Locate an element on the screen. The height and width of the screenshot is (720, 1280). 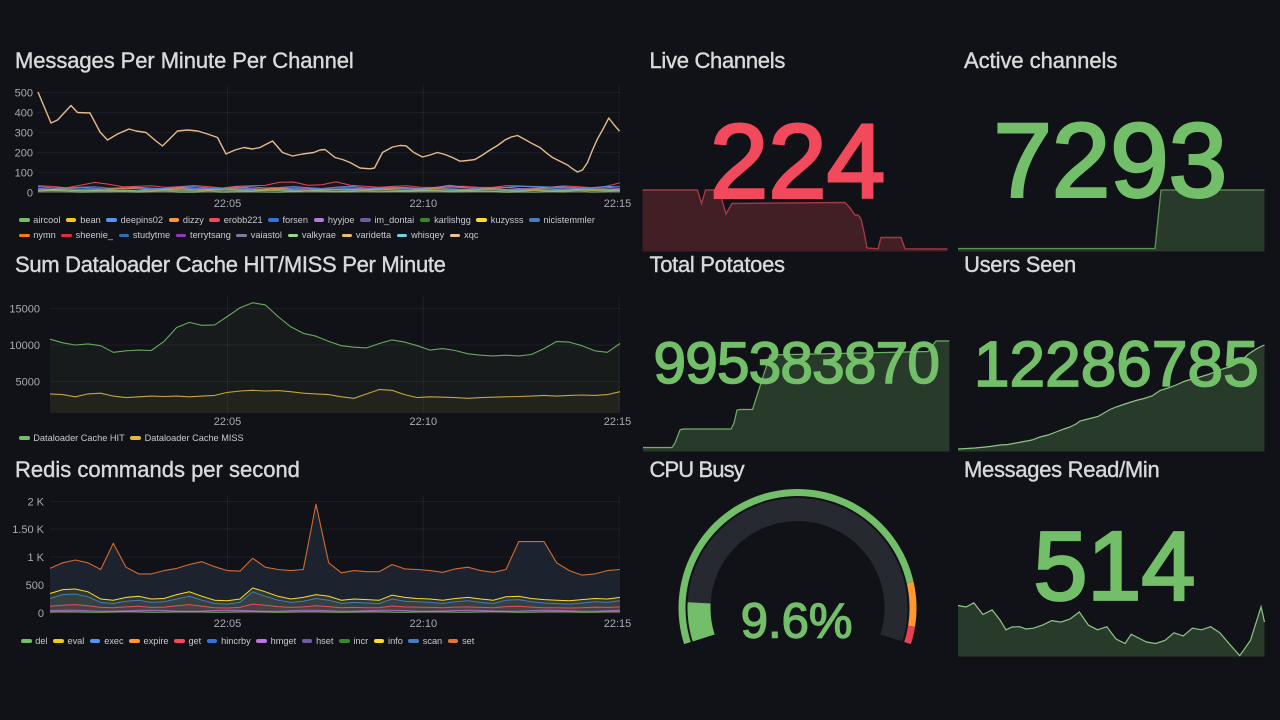
svg-text: 400 is located at coordinates (24, 114).